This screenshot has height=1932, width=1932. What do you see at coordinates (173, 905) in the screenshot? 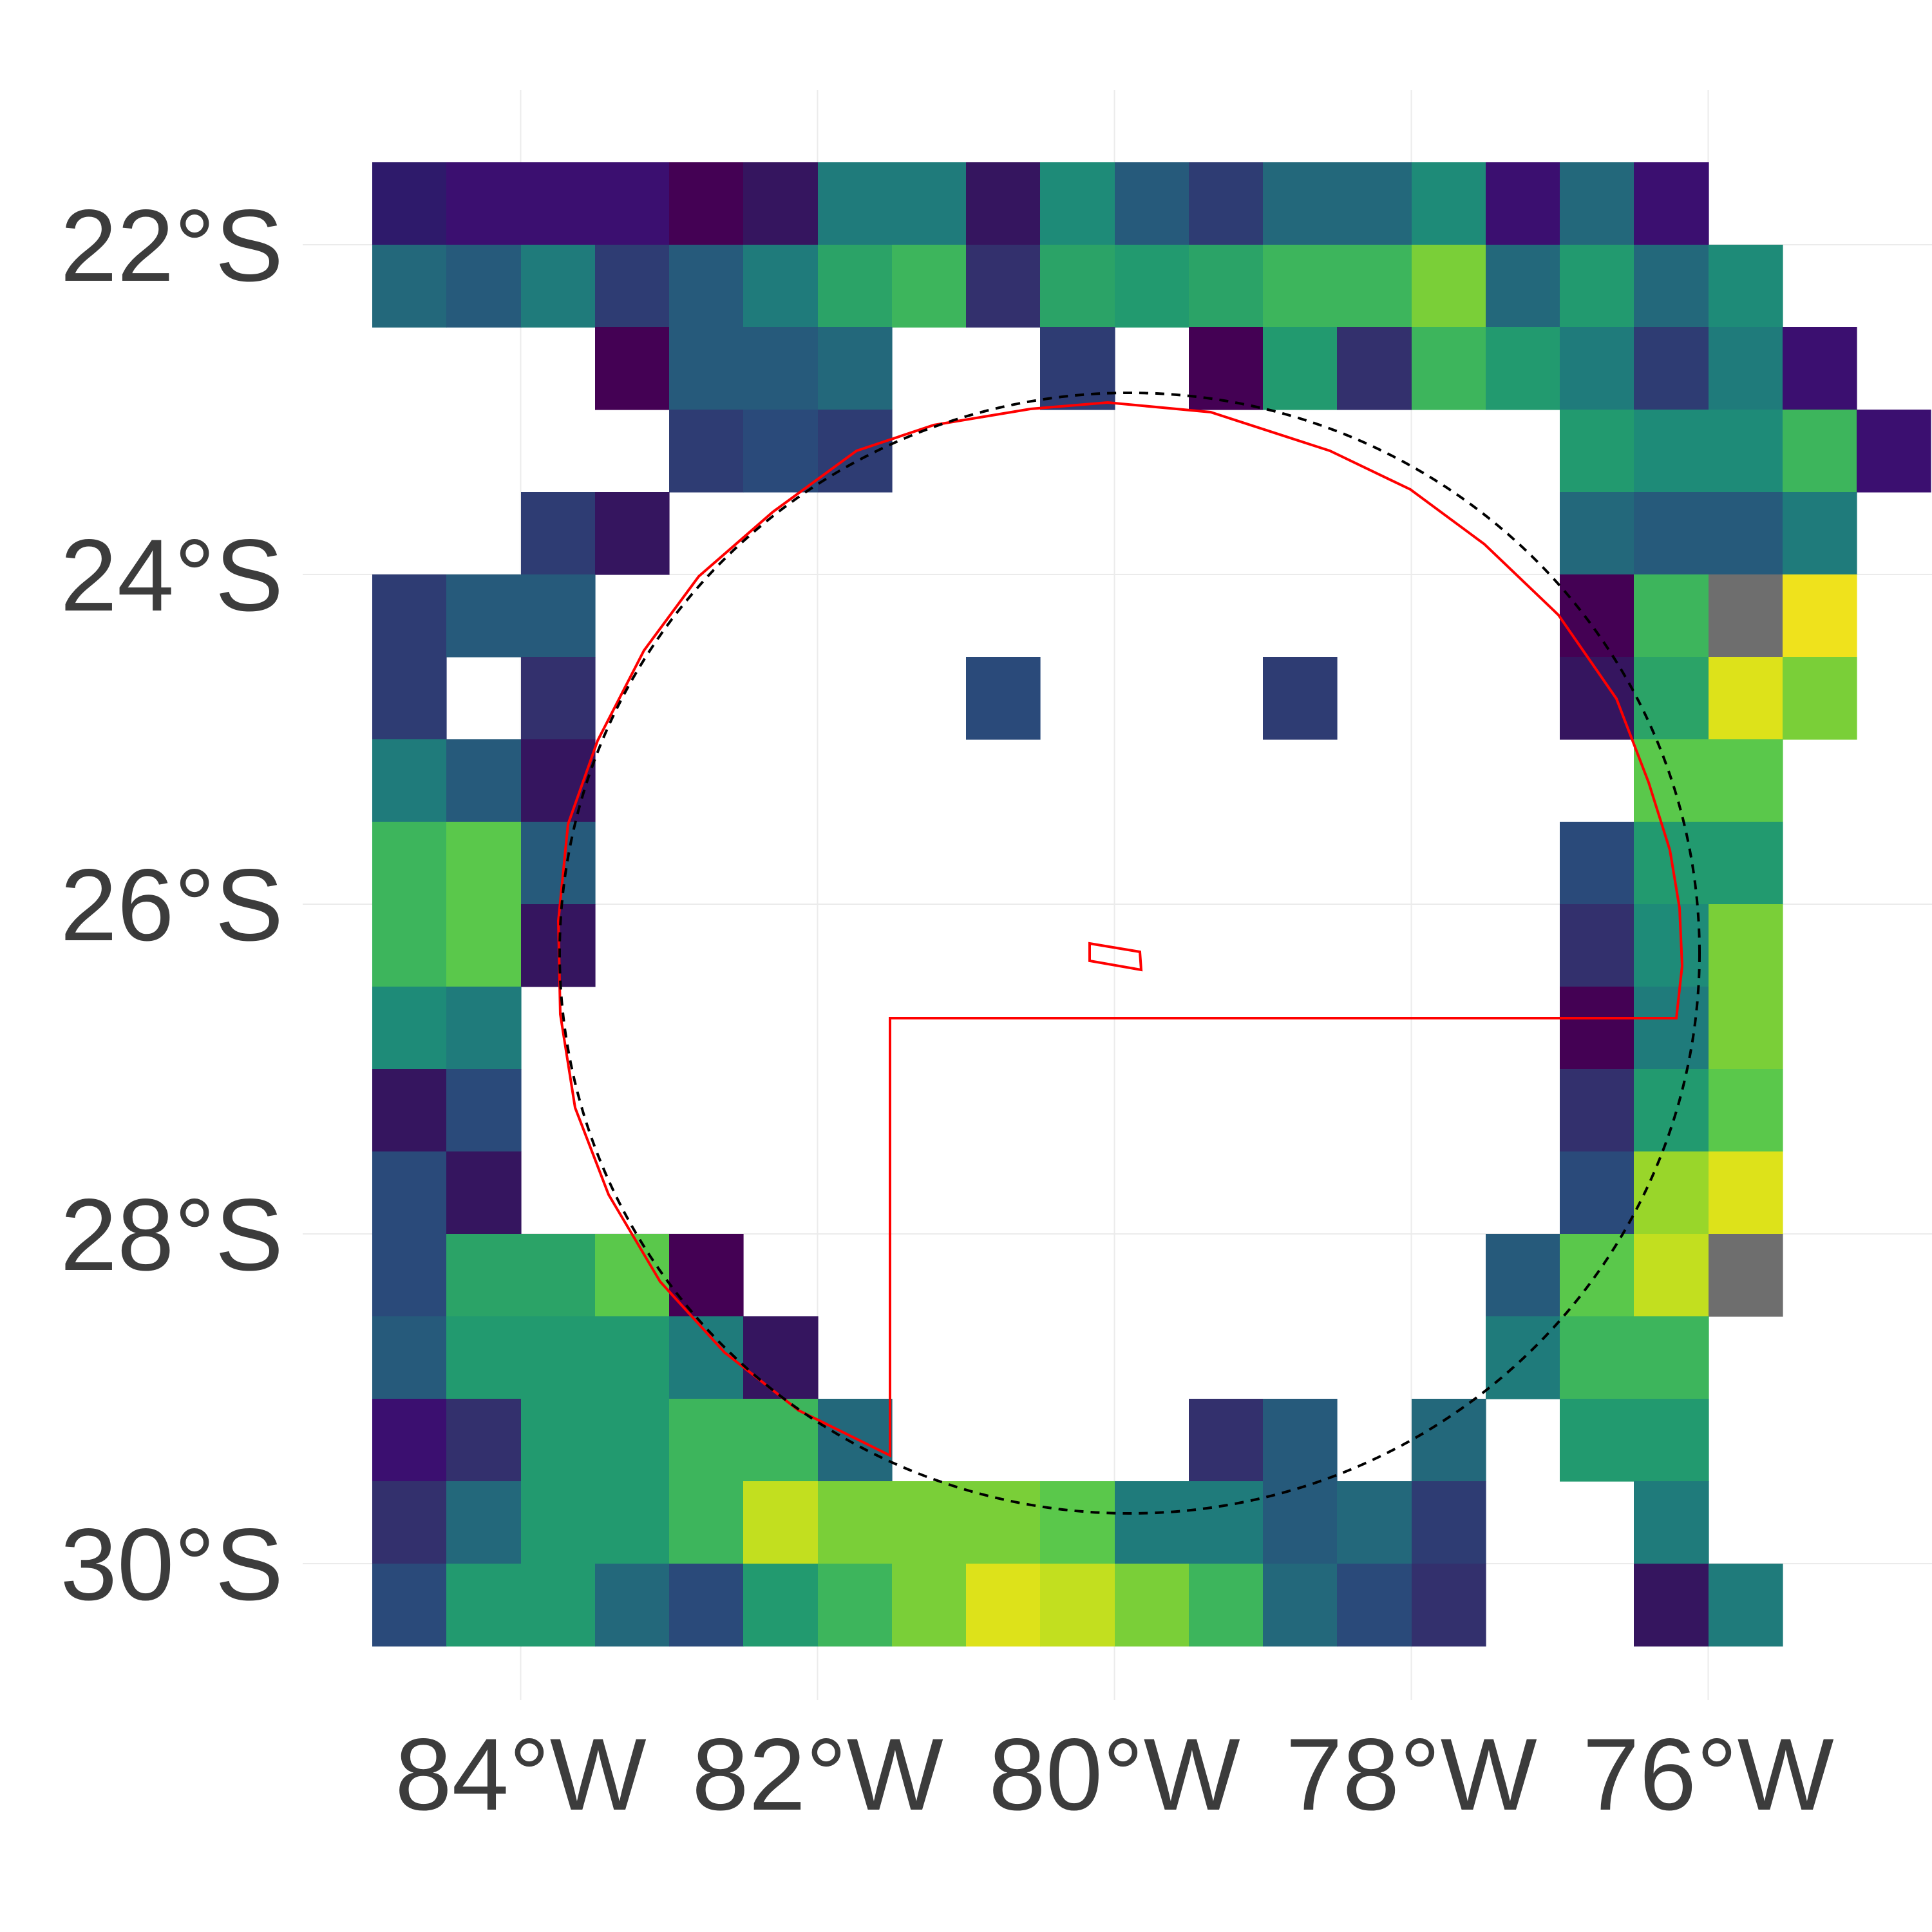
I see `y-tick-label: 26°S` at bounding box center [173, 905].